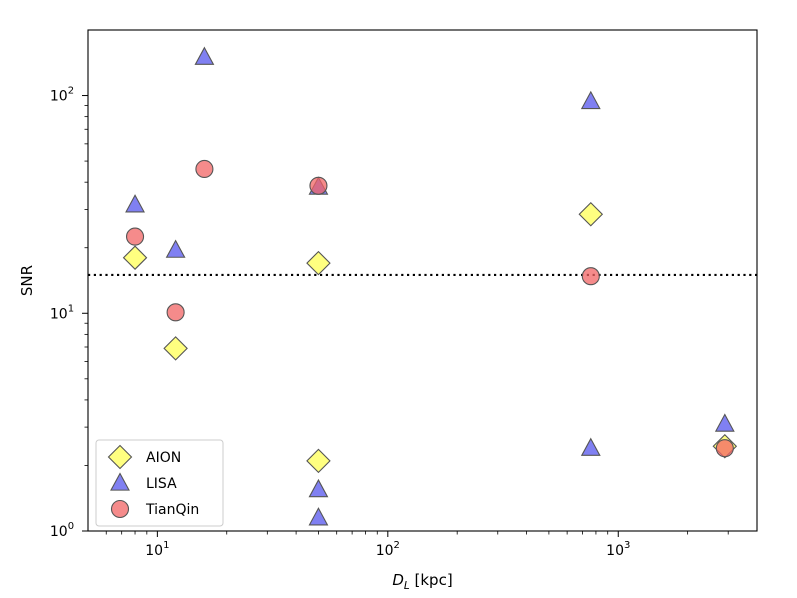 This screenshot has width=797, height=598. I want to click on legend-marker-aion, so click(120, 457).